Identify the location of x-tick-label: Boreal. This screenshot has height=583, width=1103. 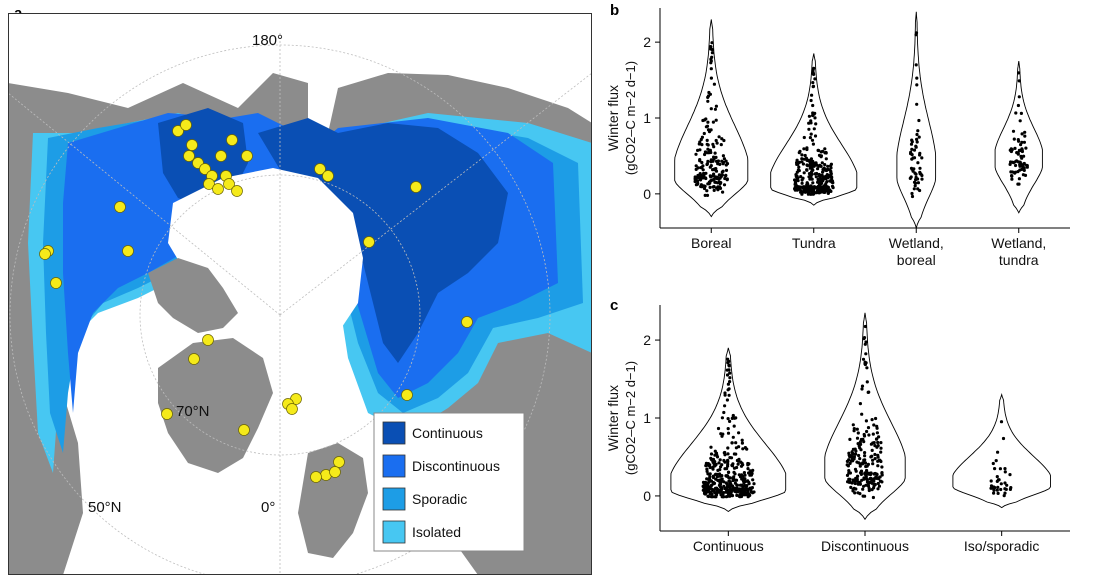
(711, 243).